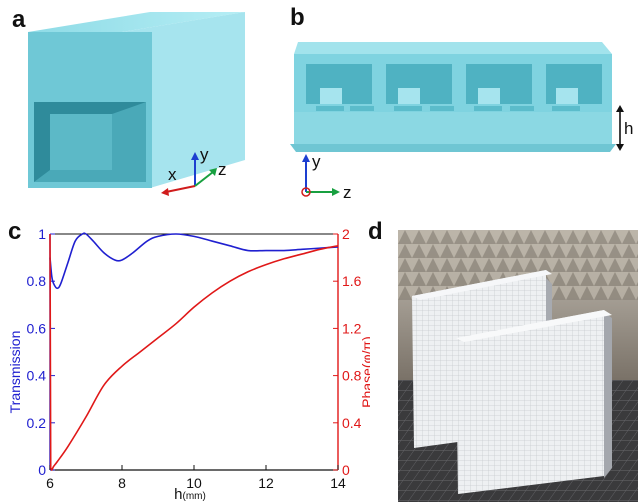 The image size is (640, 502). I want to click on y-right-tick-label: 0, so click(346, 470).